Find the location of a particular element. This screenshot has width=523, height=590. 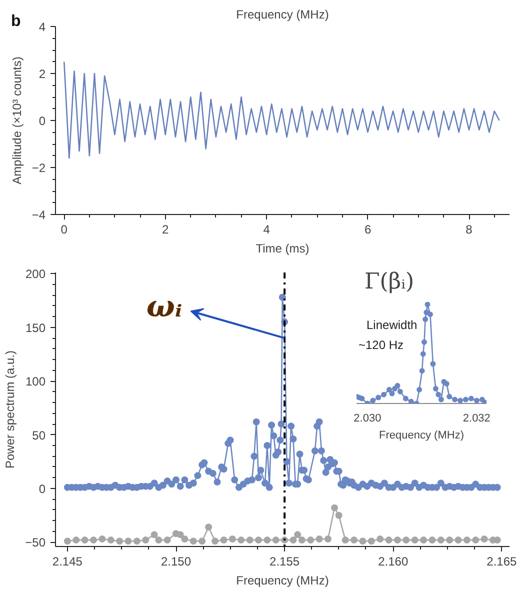

text: Frequency (MHz) is located at coordinates (282, 15).